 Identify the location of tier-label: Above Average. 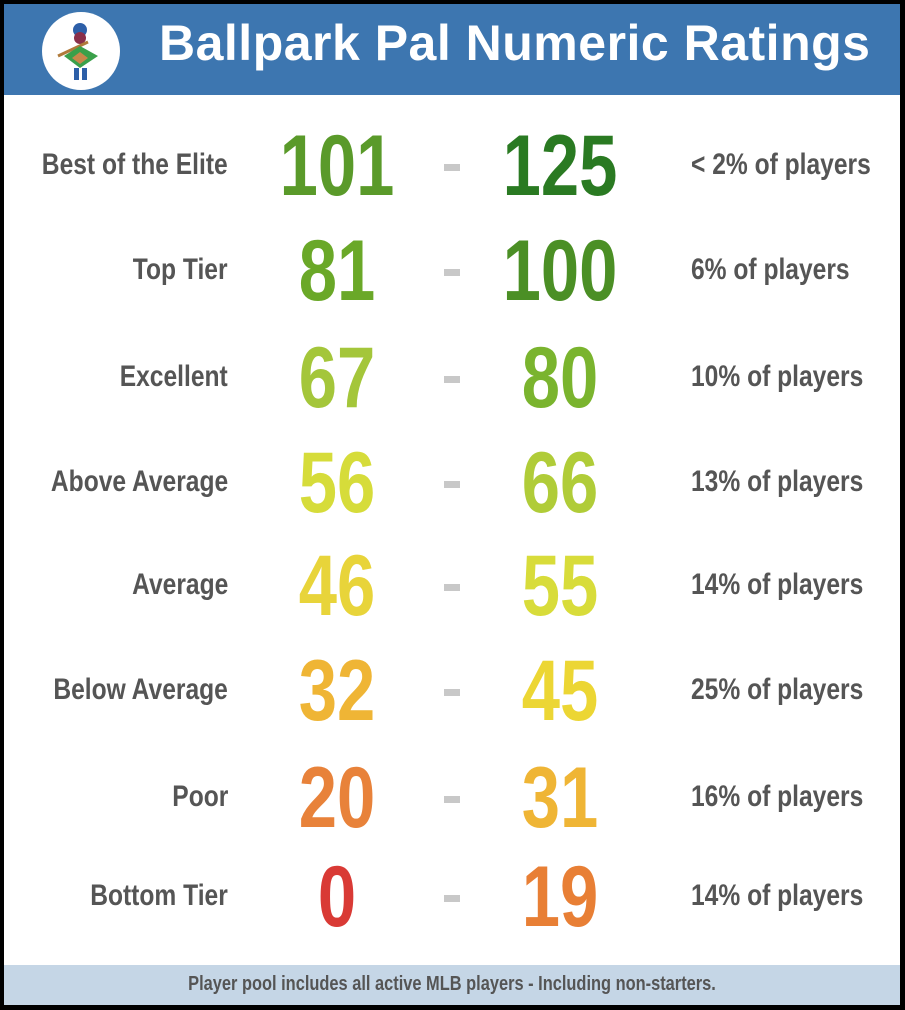
(139, 481).